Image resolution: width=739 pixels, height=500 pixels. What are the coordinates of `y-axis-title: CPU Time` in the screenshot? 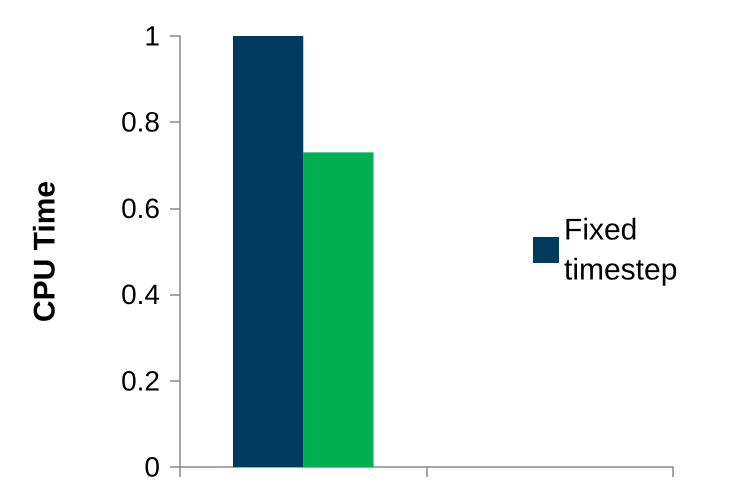 It's located at (45, 251).